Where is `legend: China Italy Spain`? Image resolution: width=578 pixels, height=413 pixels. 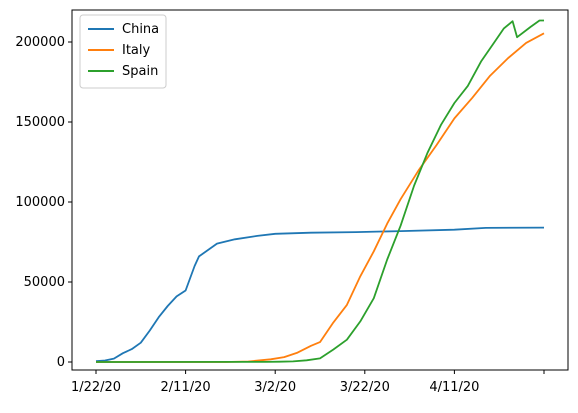 legend: China Italy Spain is located at coordinates (123, 51).